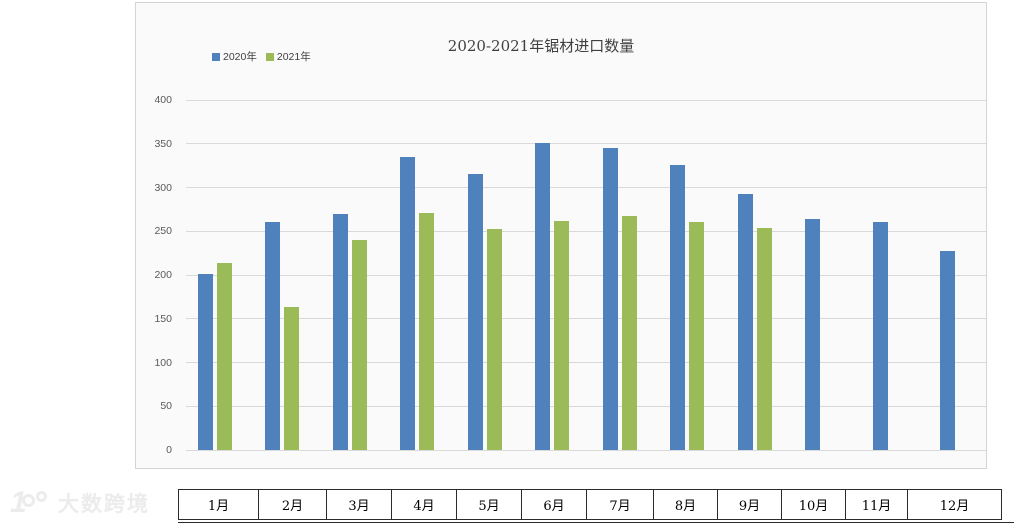 This screenshot has width=1015, height=524. What do you see at coordinates (541, 46) in the screenshot?
I see `chart-title: 2020-2021年锯材进口数量` at bounding box center [541, 46].